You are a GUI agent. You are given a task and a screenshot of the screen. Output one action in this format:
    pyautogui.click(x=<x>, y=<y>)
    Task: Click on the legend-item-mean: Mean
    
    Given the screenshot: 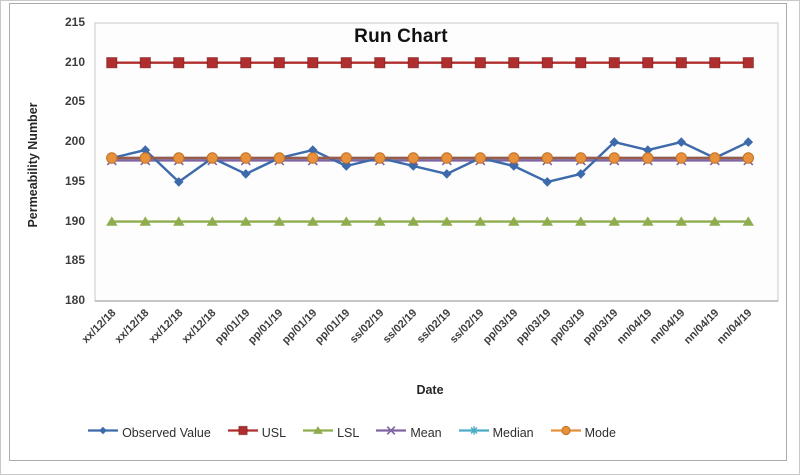 What is the action you would take?
    pyautogui.click(x=409, y=433)
    